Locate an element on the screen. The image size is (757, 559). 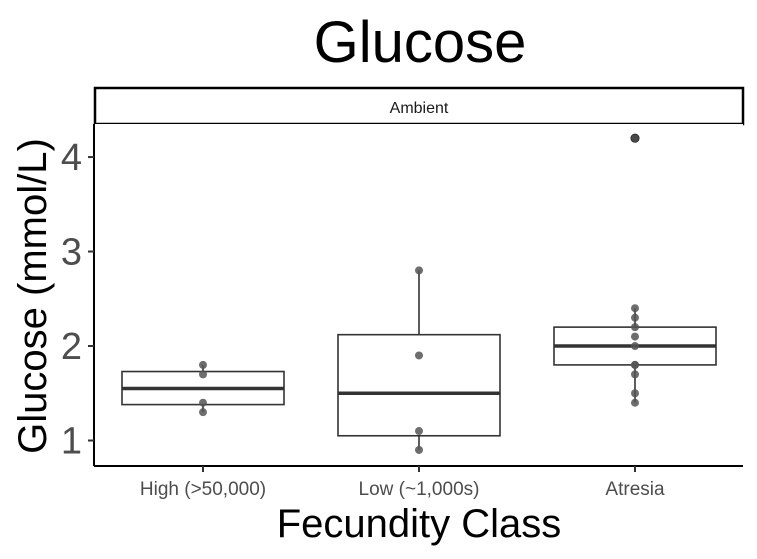
x-tick-label: Low (~1,000s) is located at coordinates (419, 489).